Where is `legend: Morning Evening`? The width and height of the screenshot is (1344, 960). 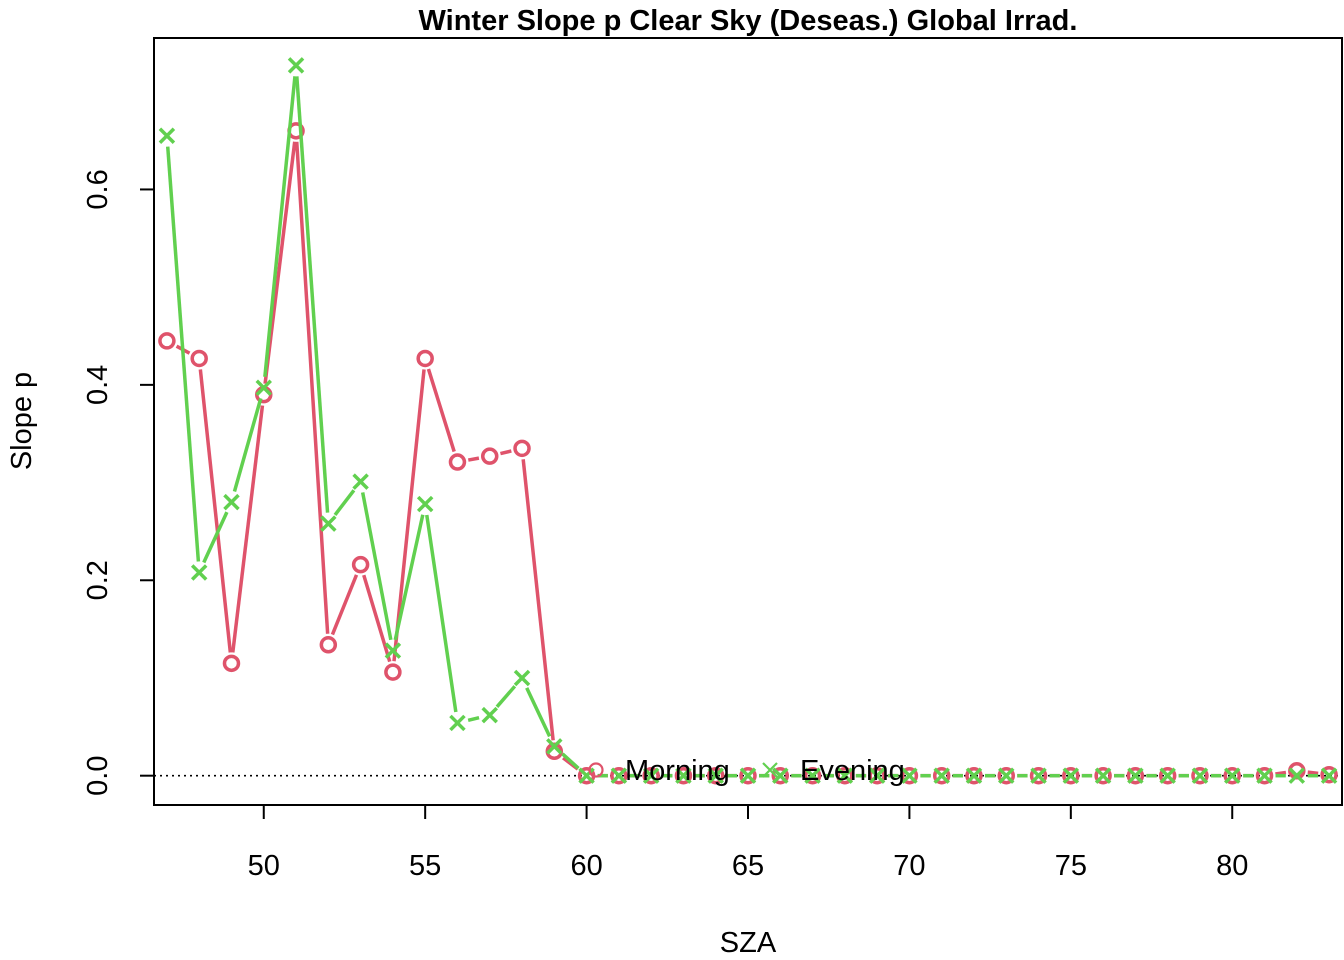 legend: Morning Evening is located at coordinates (746, 771).